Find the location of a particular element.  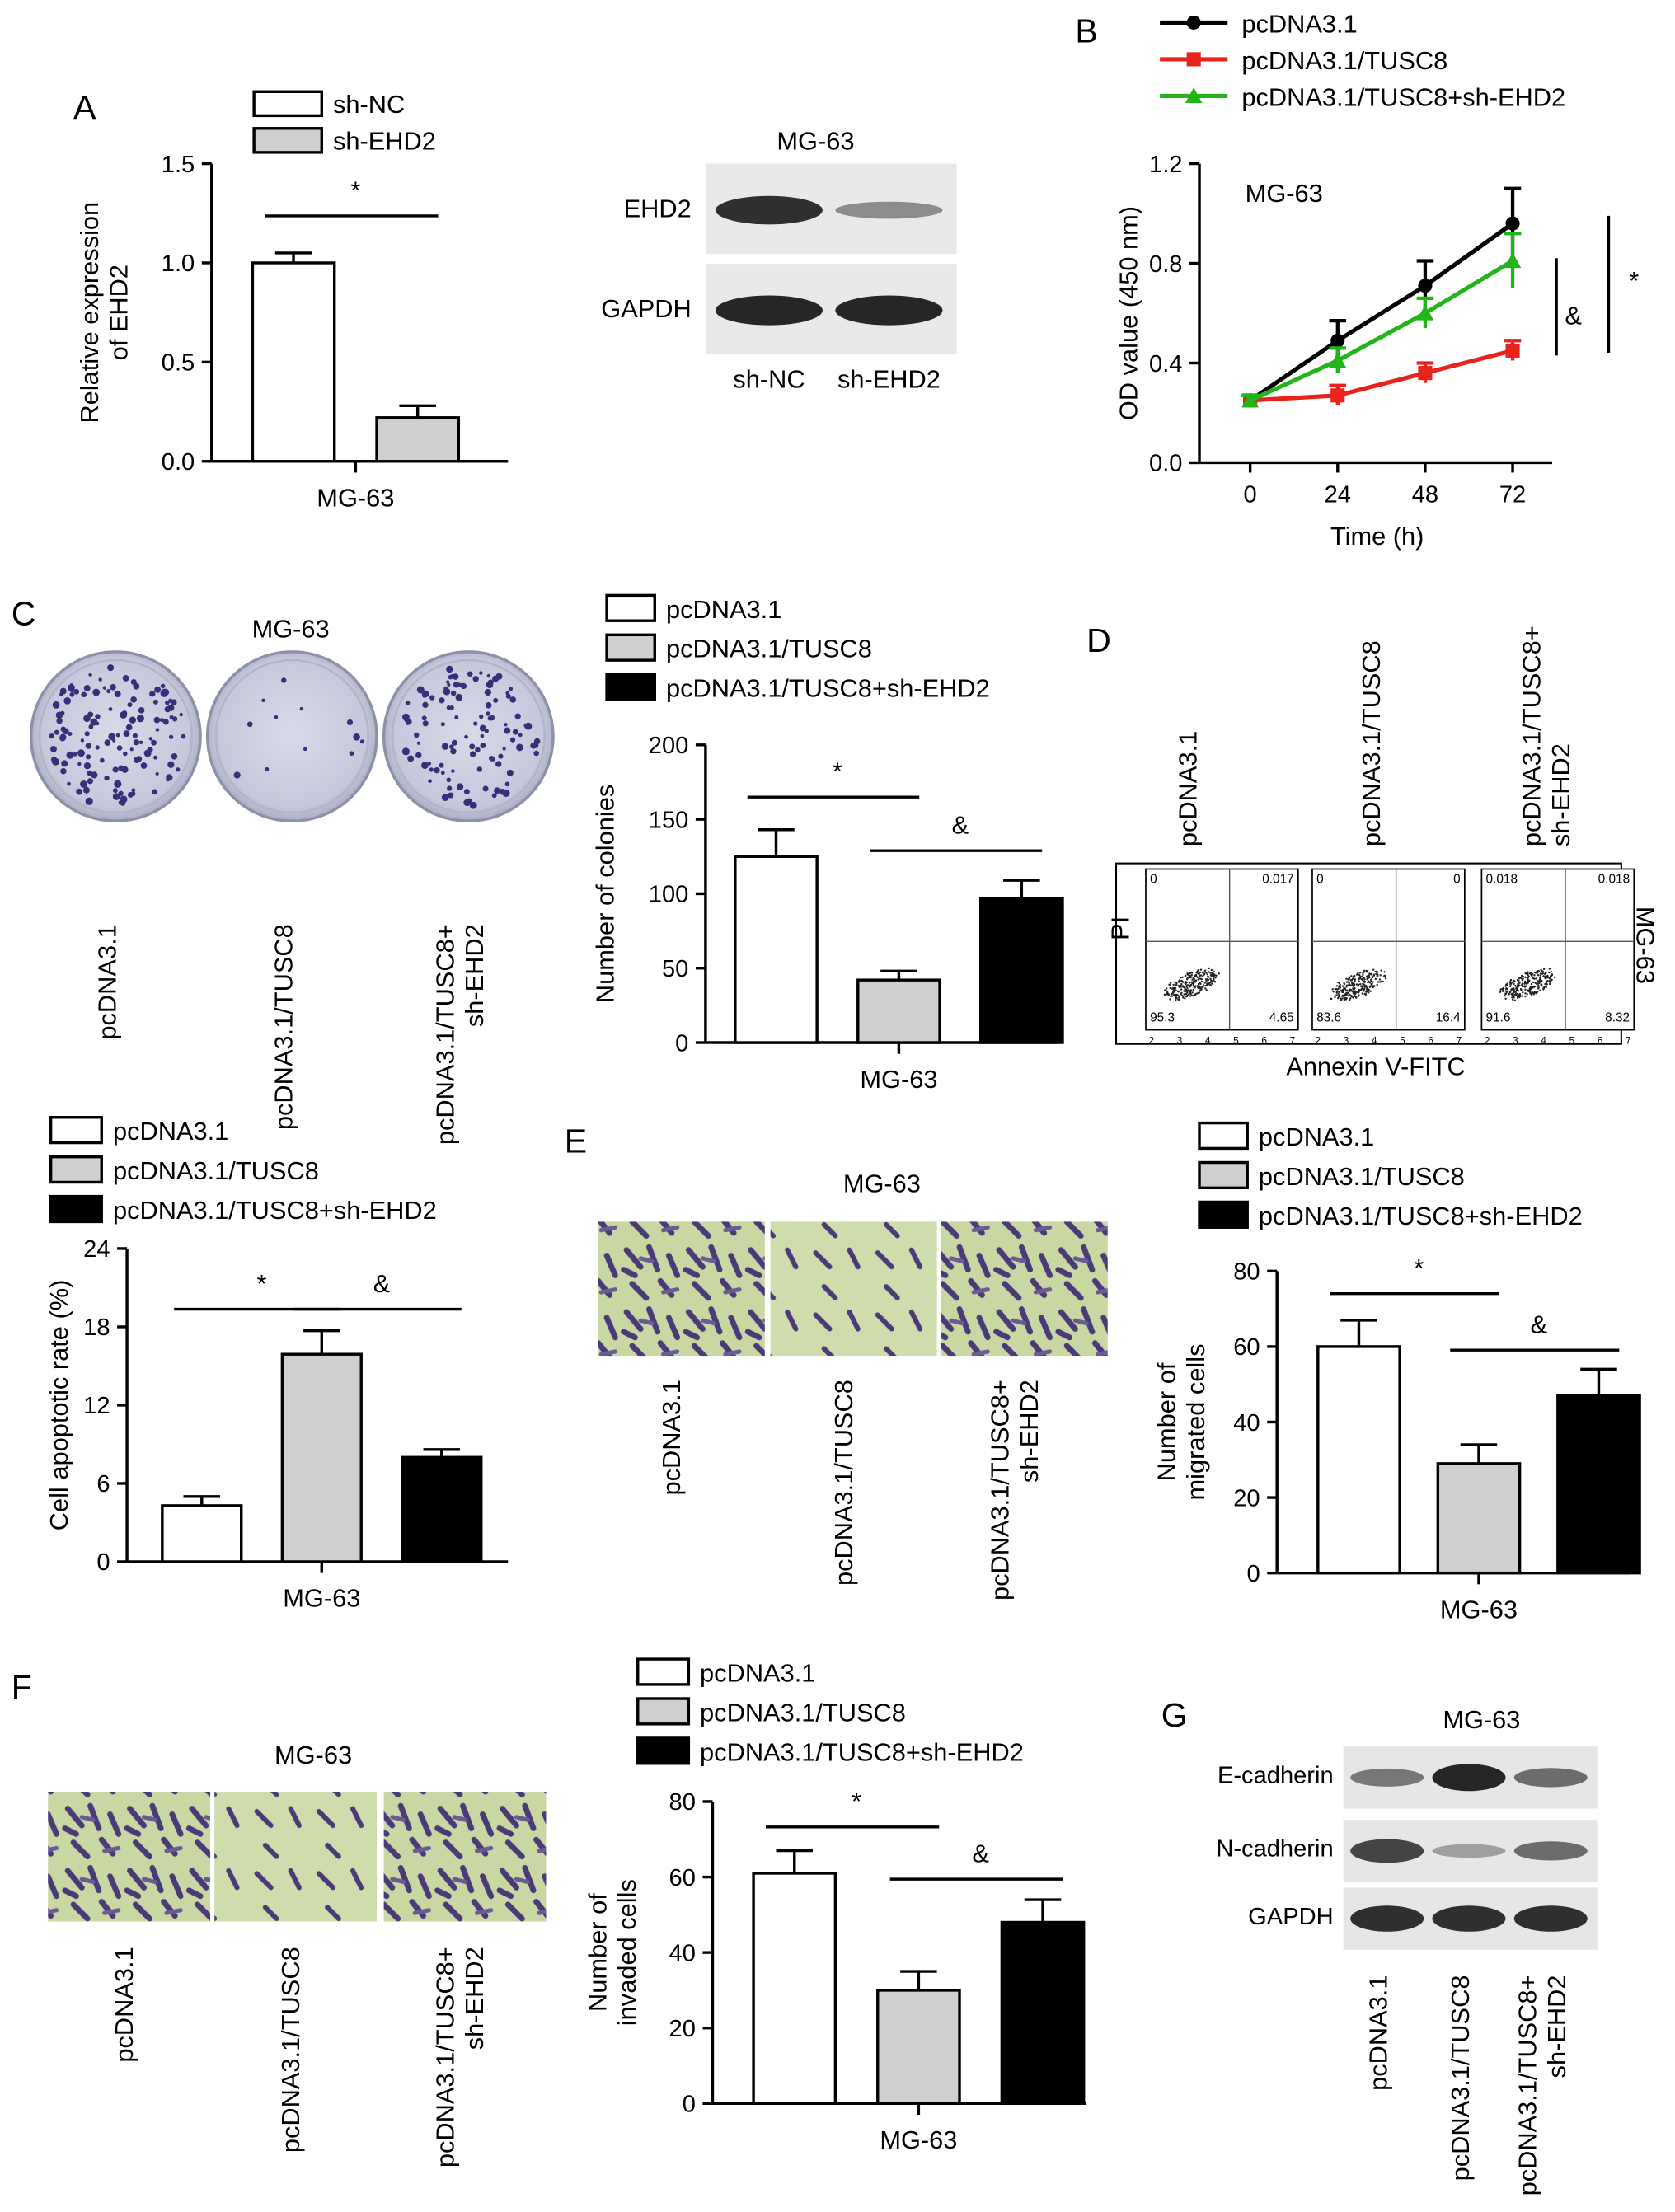

legend-label: sh-NC is located at coordinates (369, 104).